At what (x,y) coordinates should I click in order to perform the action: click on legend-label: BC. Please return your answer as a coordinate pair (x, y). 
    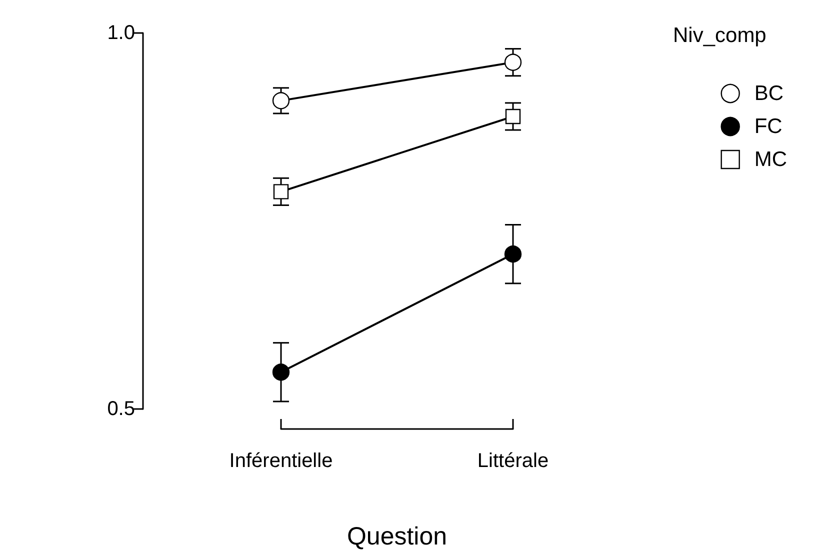
    Looking at the image, I should click on (769, 93).